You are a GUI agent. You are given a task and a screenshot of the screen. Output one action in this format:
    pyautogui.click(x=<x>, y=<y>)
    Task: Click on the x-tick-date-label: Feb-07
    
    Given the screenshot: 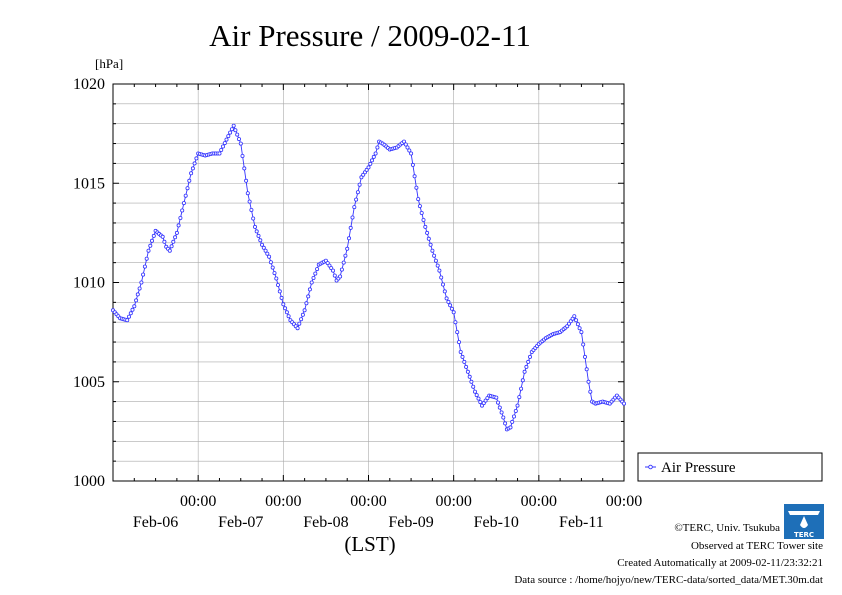 What is the action you would take?
    pyautogui.click(x=240, y=522)
    